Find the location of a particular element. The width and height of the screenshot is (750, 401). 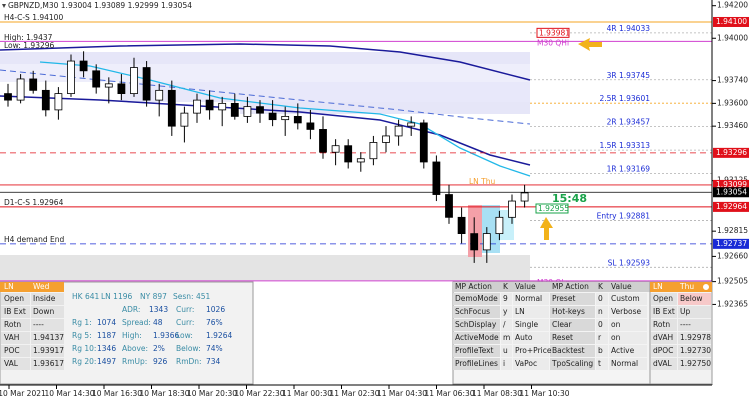

stat: Rg 5: is located at coordinates (82, 335).